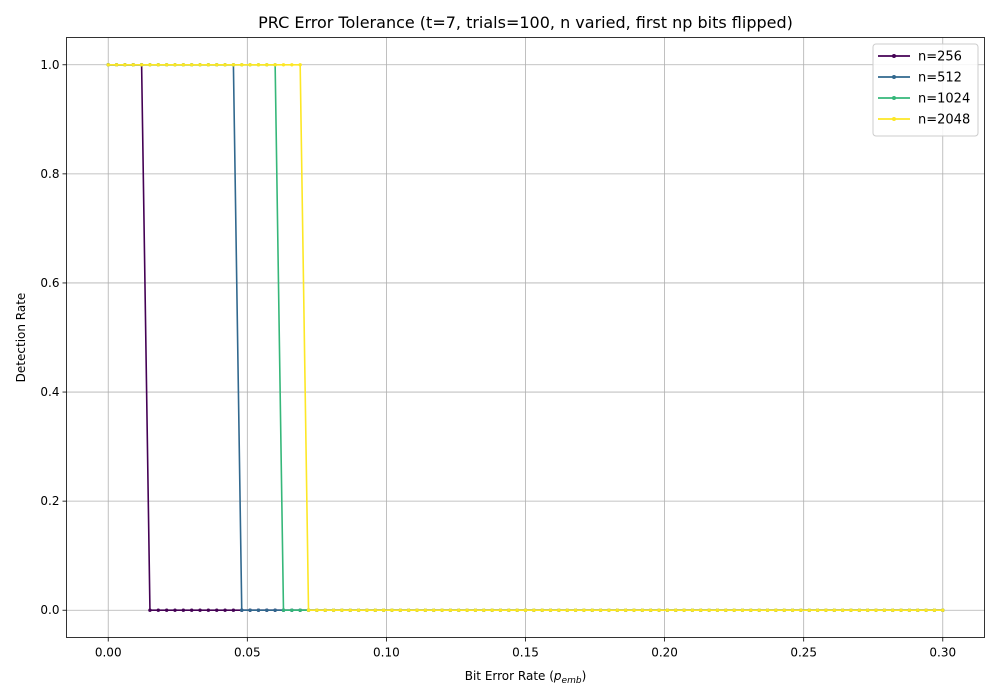 The width and height of the screenshot is (1000, 700). I want to click on legend-item: n=512, so click(920, 78).